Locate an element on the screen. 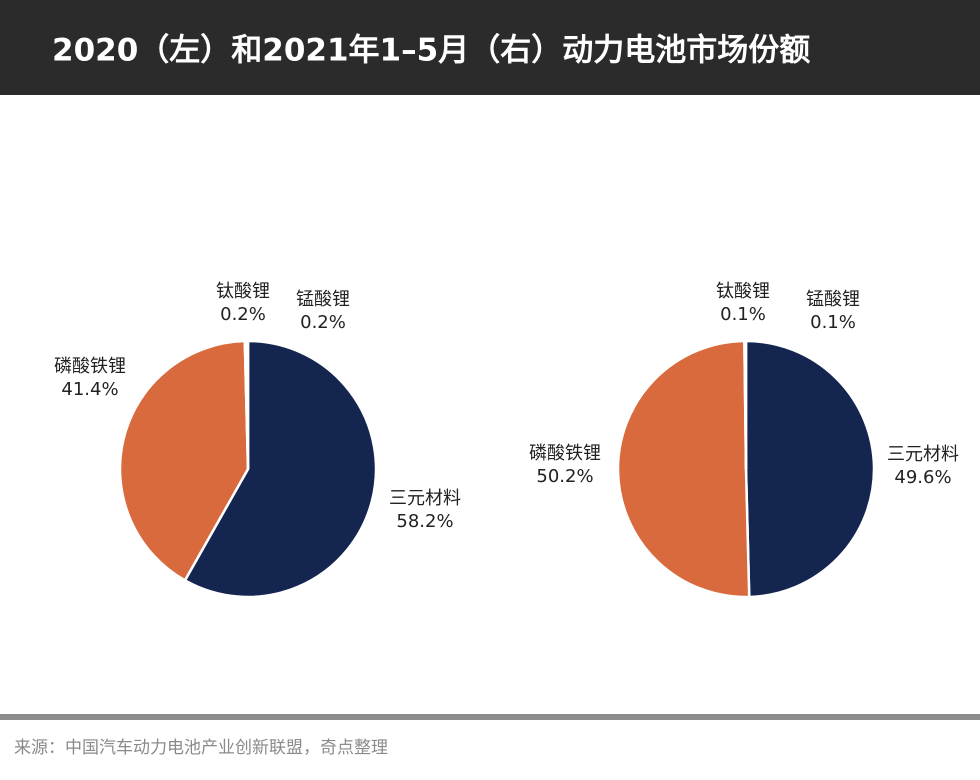 Image resolution: width=980 pixels, height=780 pixels. value-label: 41.4% is located at coordinates (89, 389).